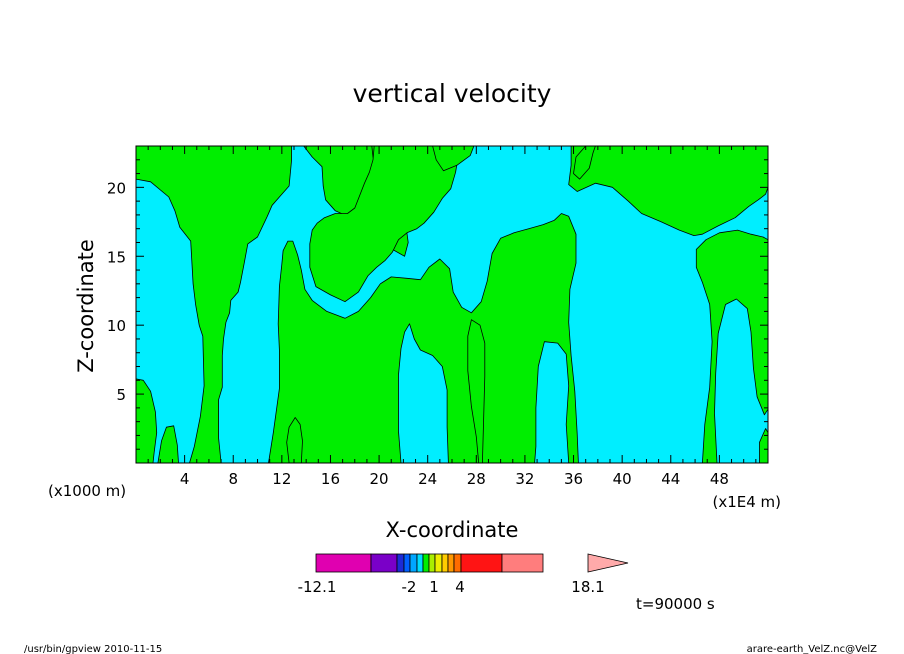 The width and height of the screenshot is (904, 654). I want to click on x-tick-label: 16, so click(330, 479).